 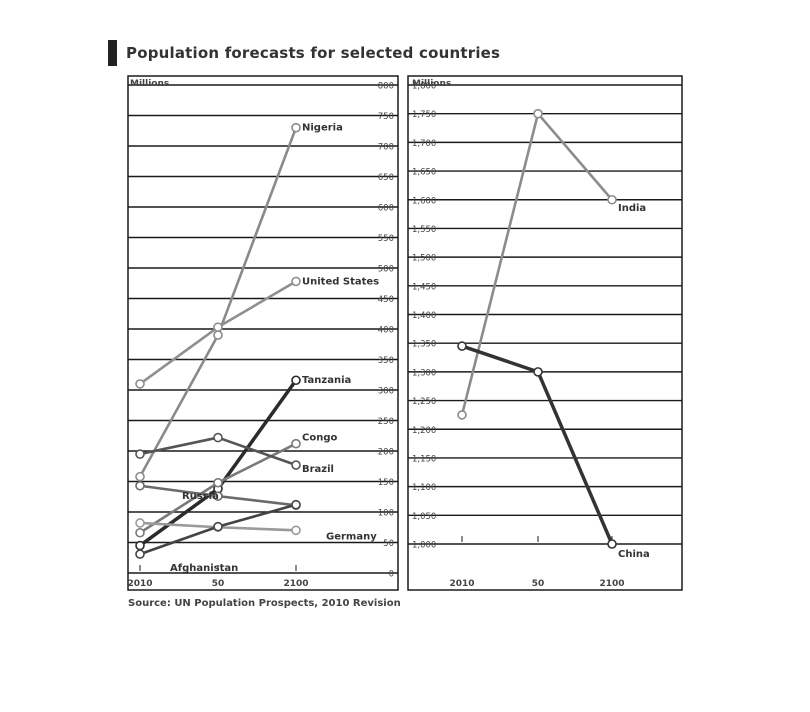 I want to click on panel-2-y-tick-label: 1,200, so click(x=424, y=431).